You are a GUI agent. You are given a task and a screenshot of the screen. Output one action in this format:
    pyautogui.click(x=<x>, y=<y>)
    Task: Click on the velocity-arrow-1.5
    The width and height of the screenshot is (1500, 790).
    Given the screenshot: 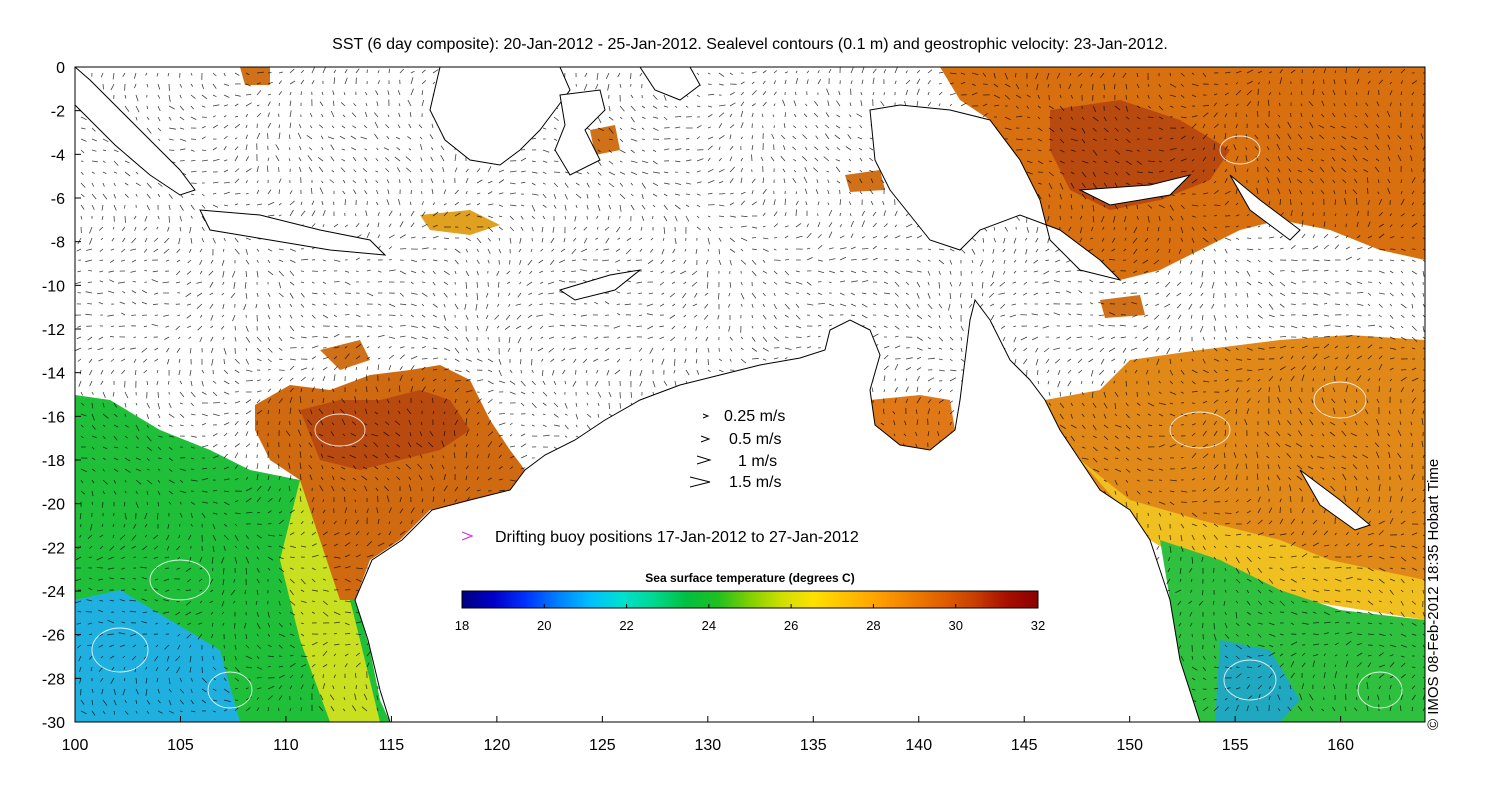 What is the action you would take?
    pyautogui.click(x=700, y=482)
    